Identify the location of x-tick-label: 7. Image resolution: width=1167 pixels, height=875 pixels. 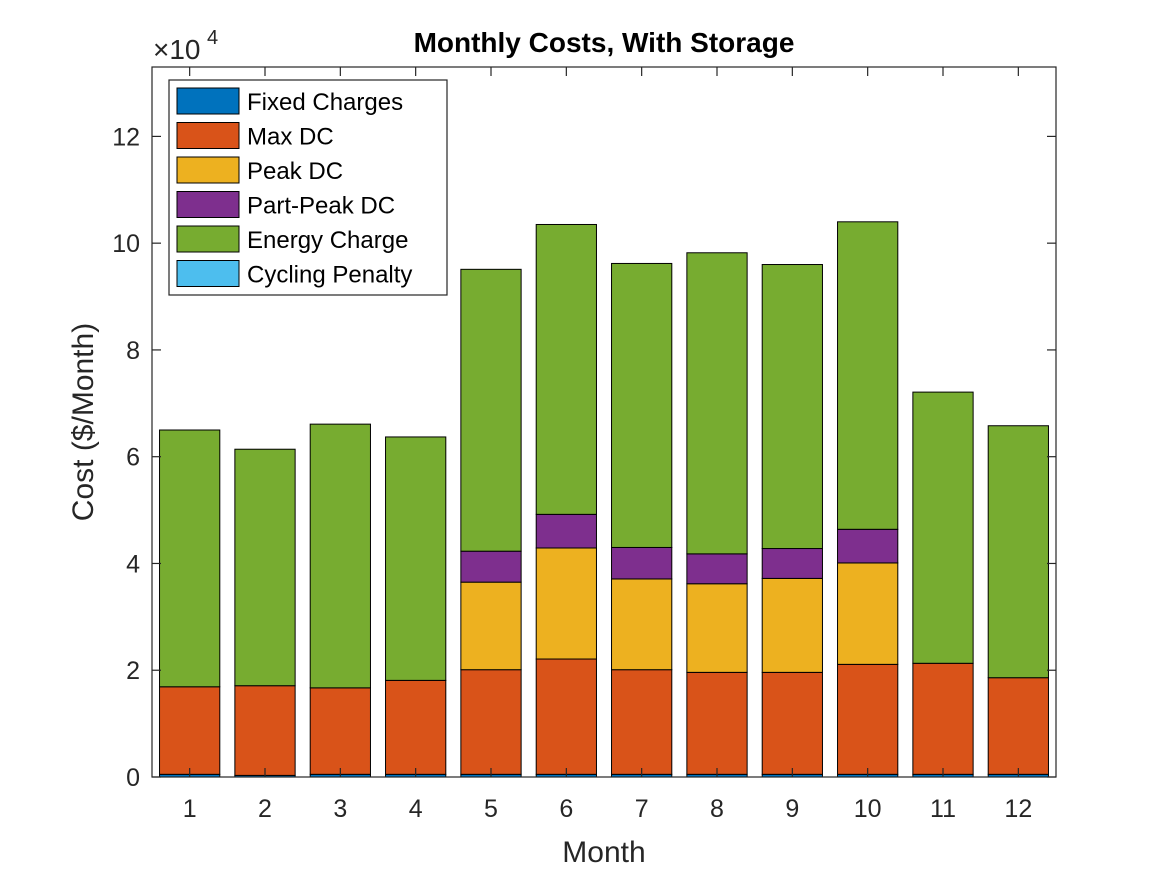
(642, 809).